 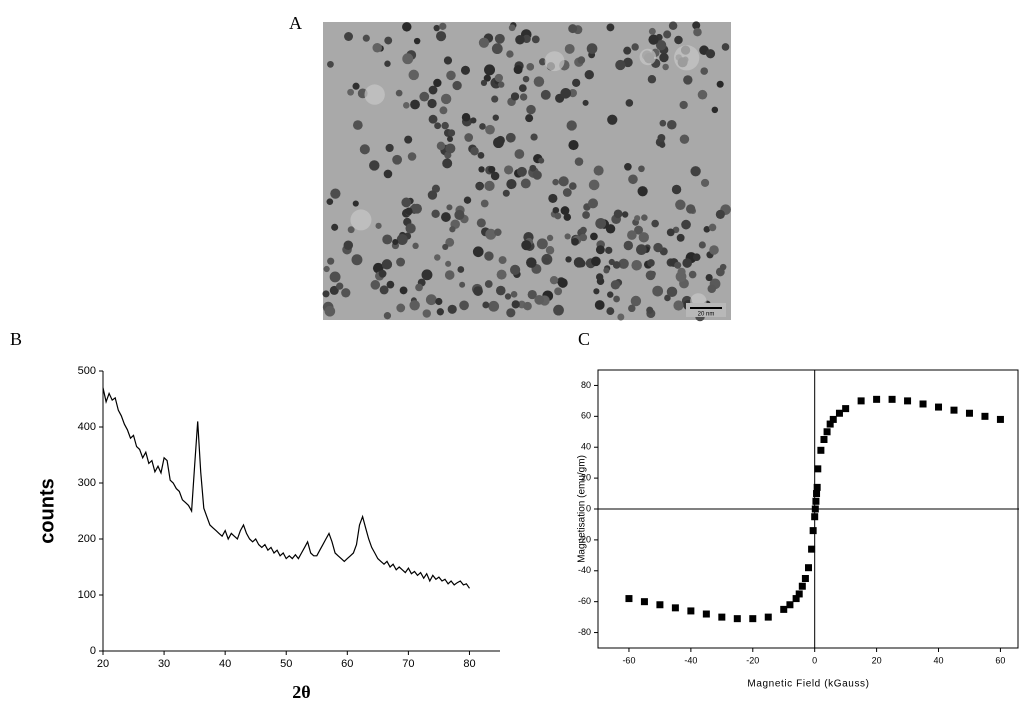 I want to click on y-tick-label: -20, so click(x=584, y=539).